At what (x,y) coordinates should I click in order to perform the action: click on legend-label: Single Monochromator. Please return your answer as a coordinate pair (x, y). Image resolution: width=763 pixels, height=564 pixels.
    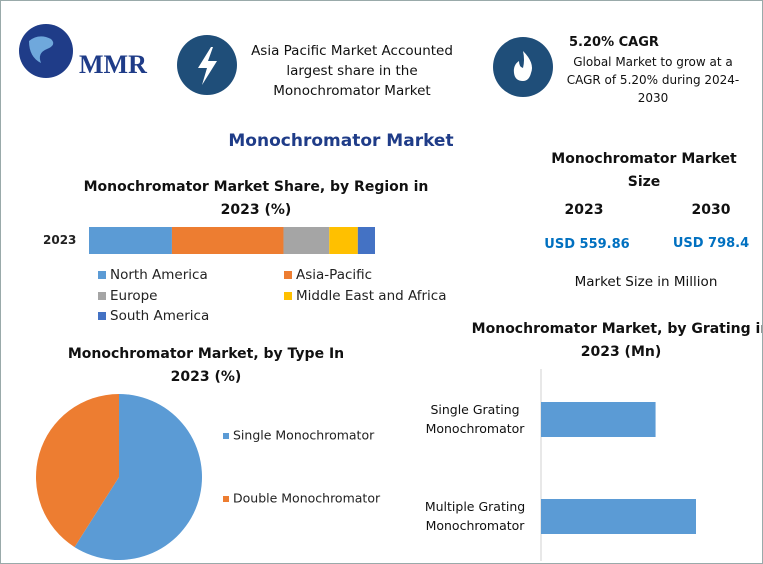
    Looking at the image, I should click on (304, 435).